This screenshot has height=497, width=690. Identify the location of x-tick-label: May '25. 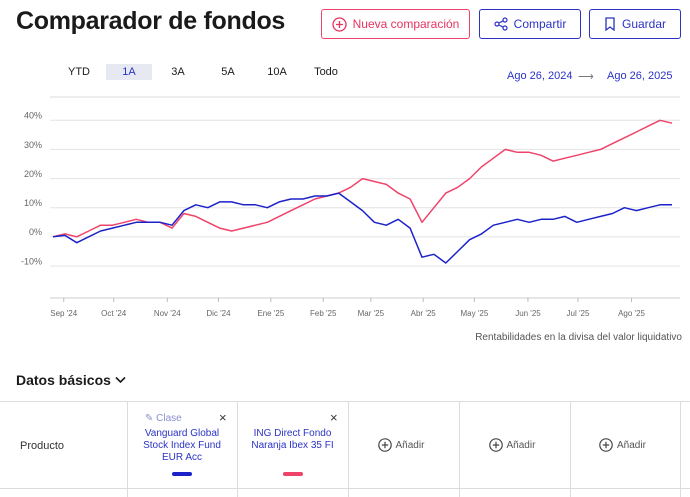
(475, 313).